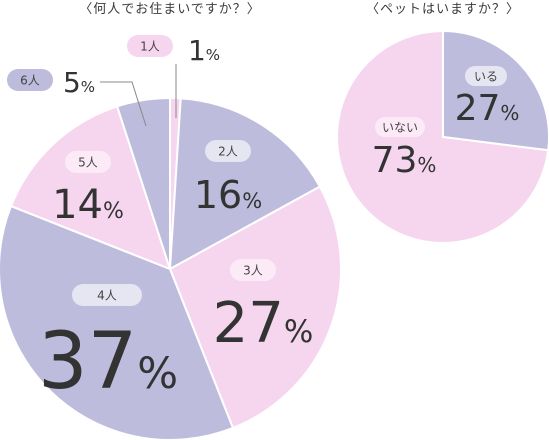 The image size is (549, 440). Describe the element at coordinates (443, 9) in the screenshot. I see `pet-chart-title: 〈ペットはいますか？〉` at that location.